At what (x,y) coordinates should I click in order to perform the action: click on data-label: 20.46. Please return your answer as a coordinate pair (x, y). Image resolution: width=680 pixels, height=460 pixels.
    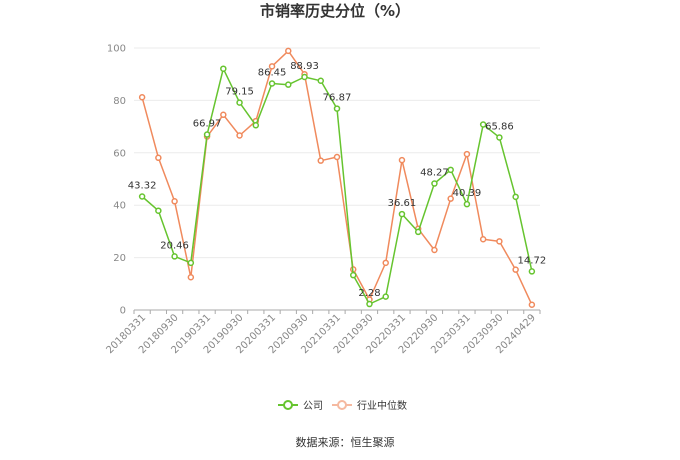
    Looking at the image, I should click on (174, 245).